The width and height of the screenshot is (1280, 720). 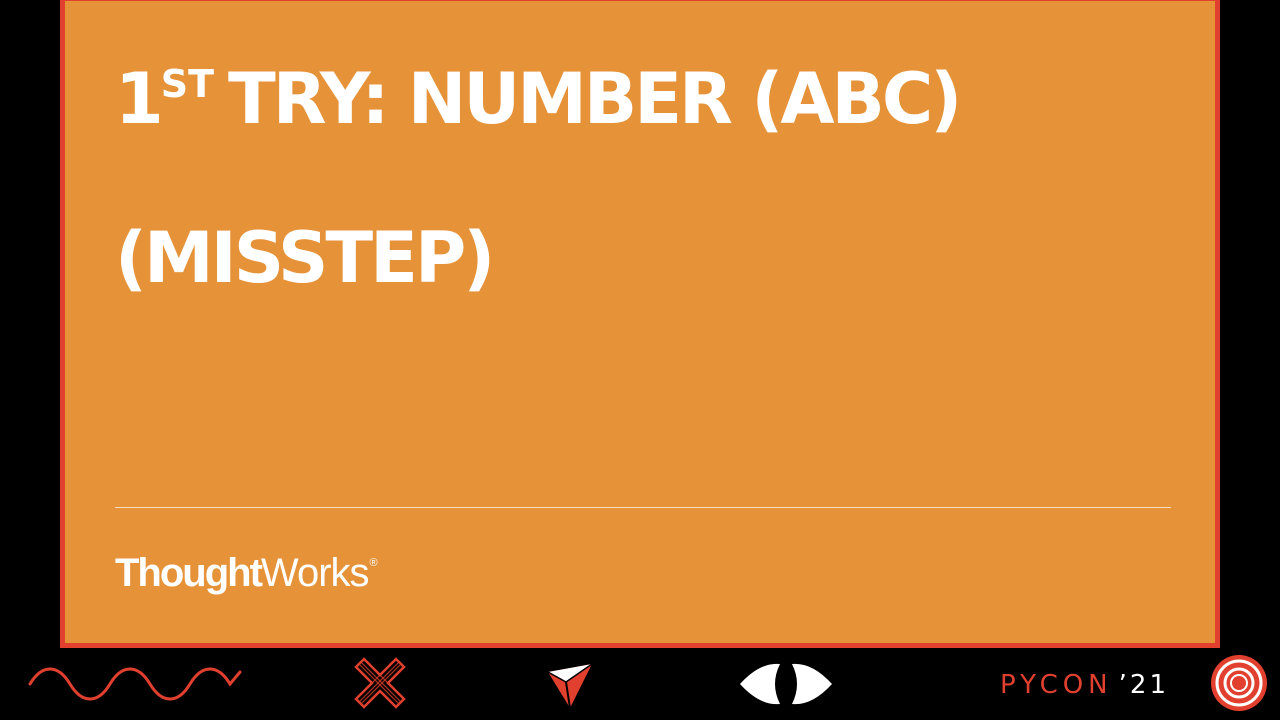 I want to click on title-ordinal: 1, so click(x=139, y=99).